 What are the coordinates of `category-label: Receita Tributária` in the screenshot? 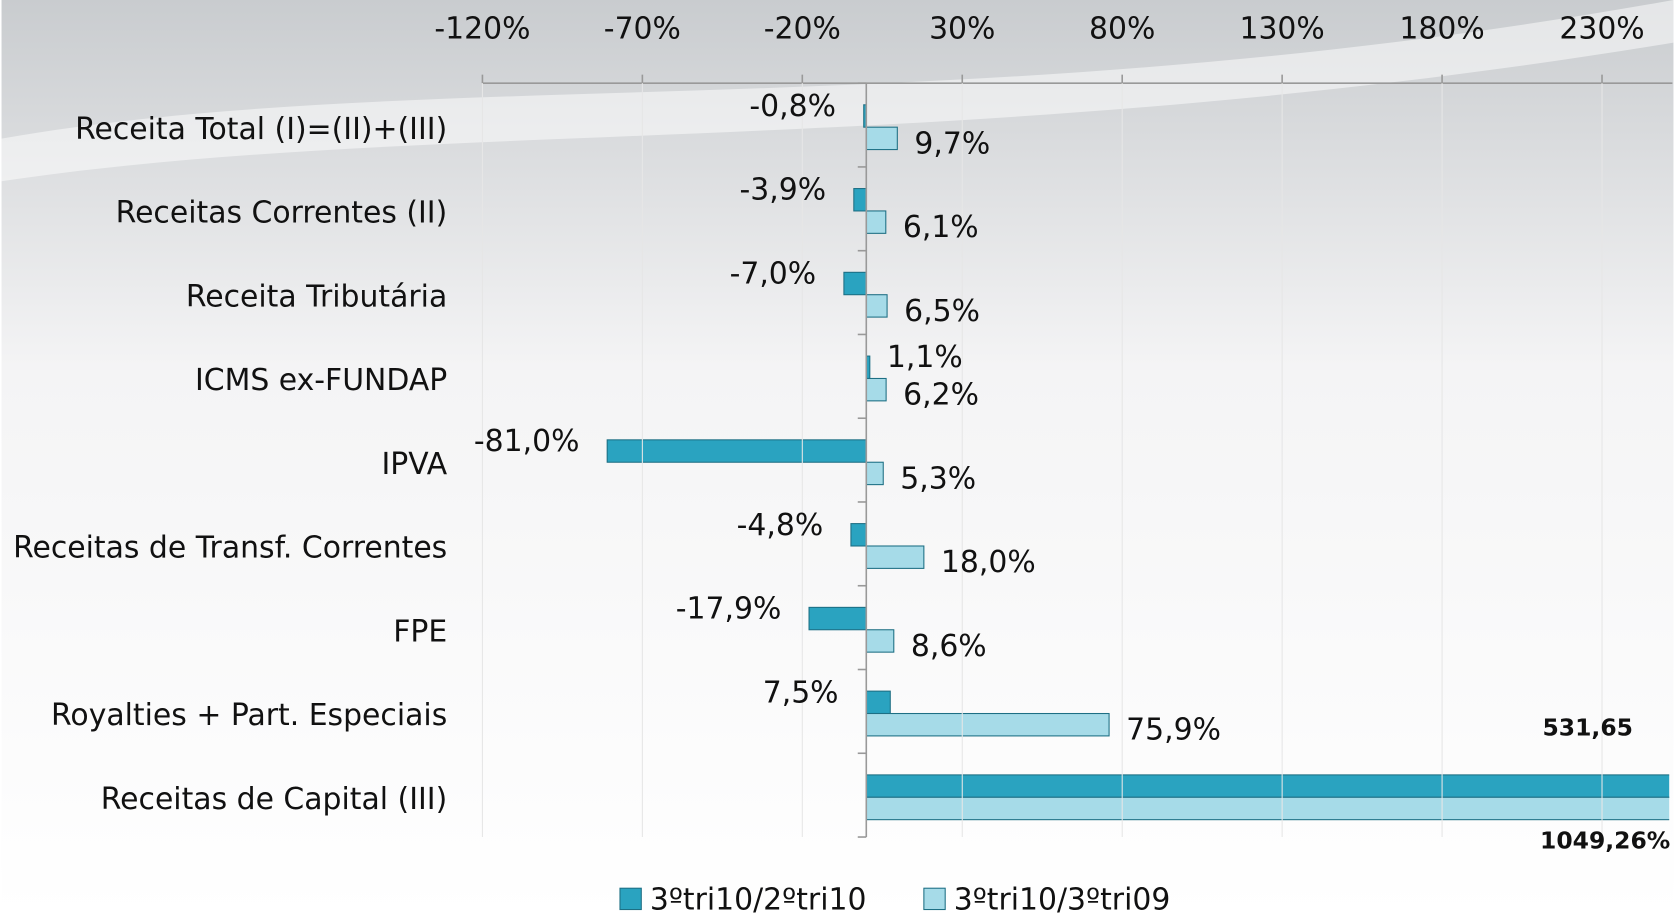 It's located at (316, 296).